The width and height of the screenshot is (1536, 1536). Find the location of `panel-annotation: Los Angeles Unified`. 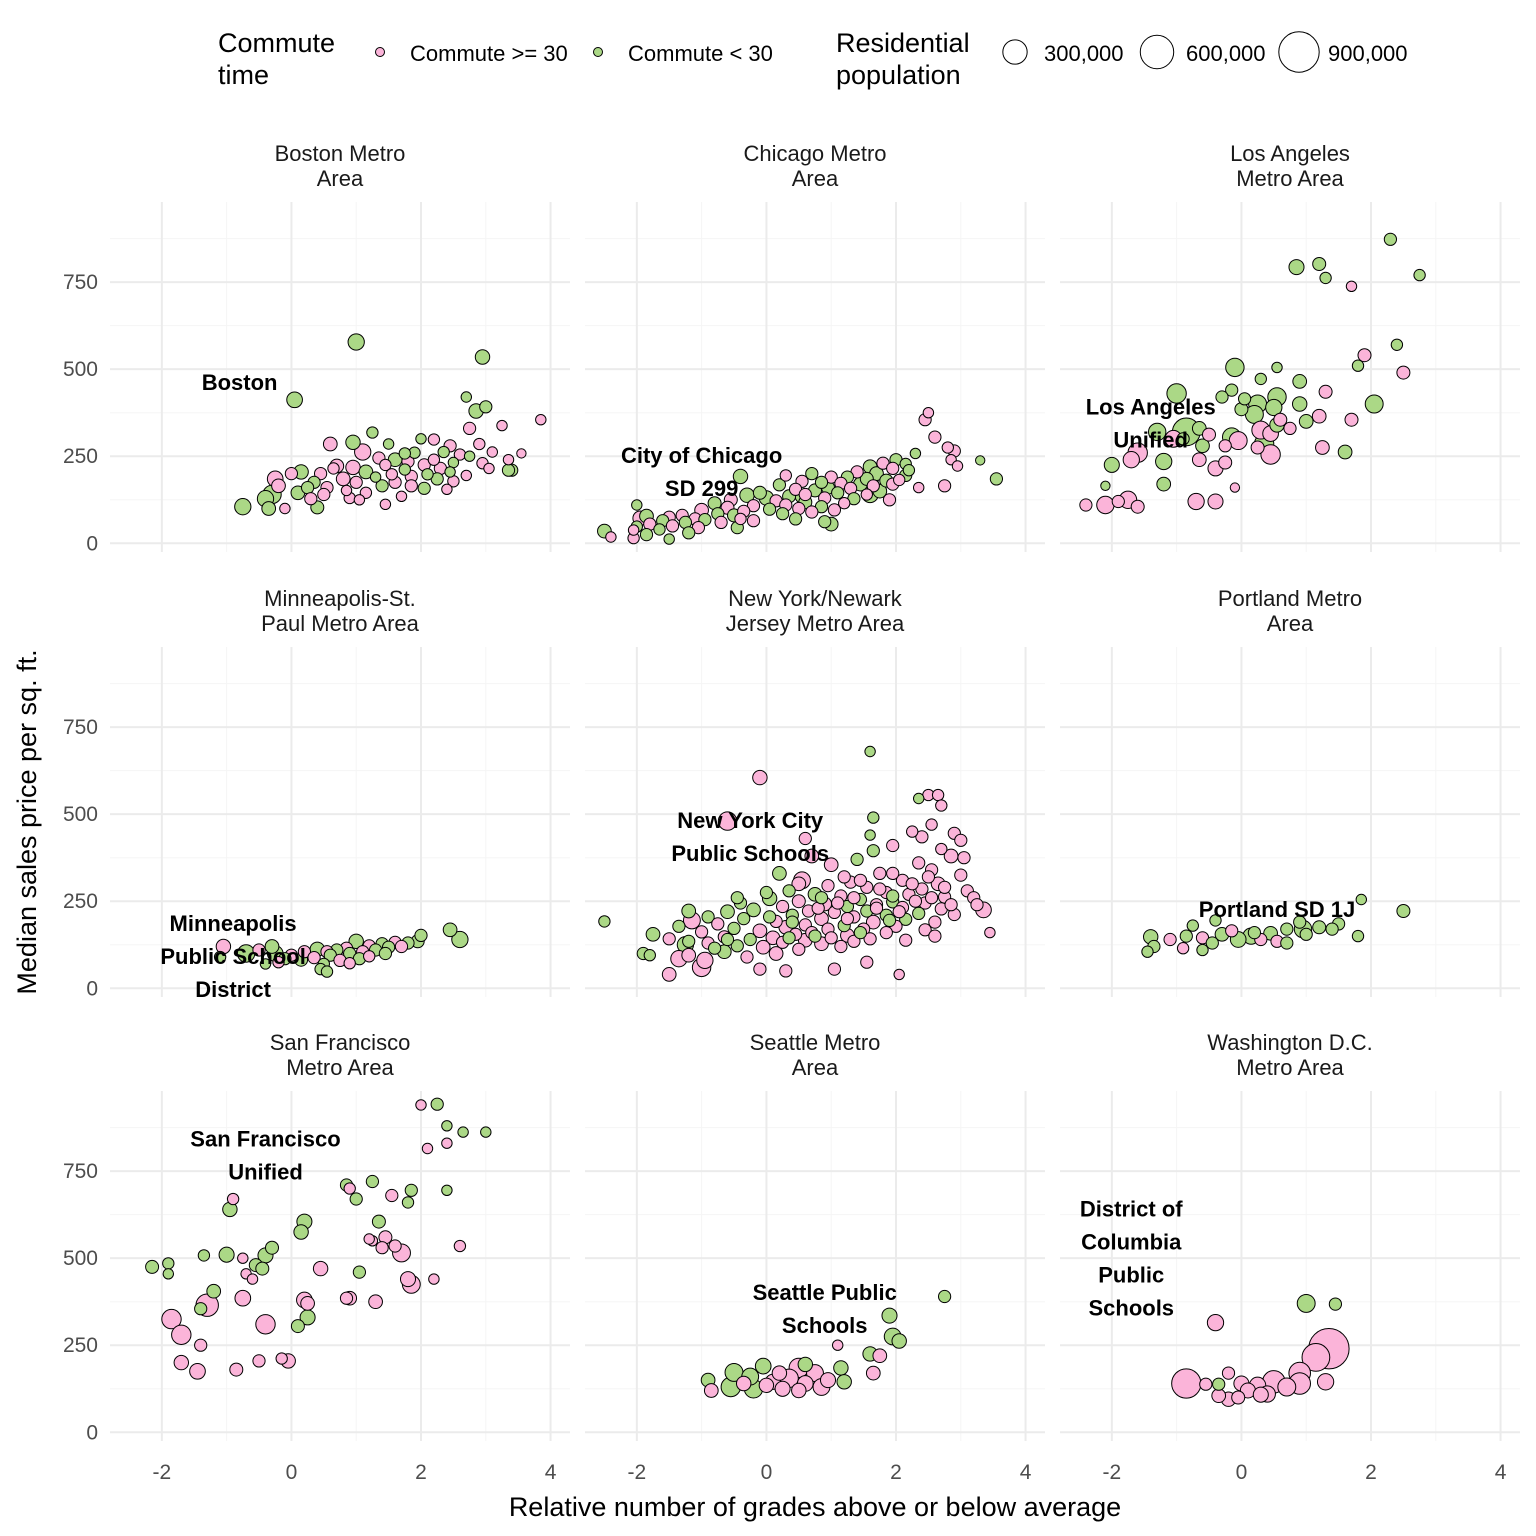

panel-annotation: Los Angeles Unified is located at coordinates (1151, 423).